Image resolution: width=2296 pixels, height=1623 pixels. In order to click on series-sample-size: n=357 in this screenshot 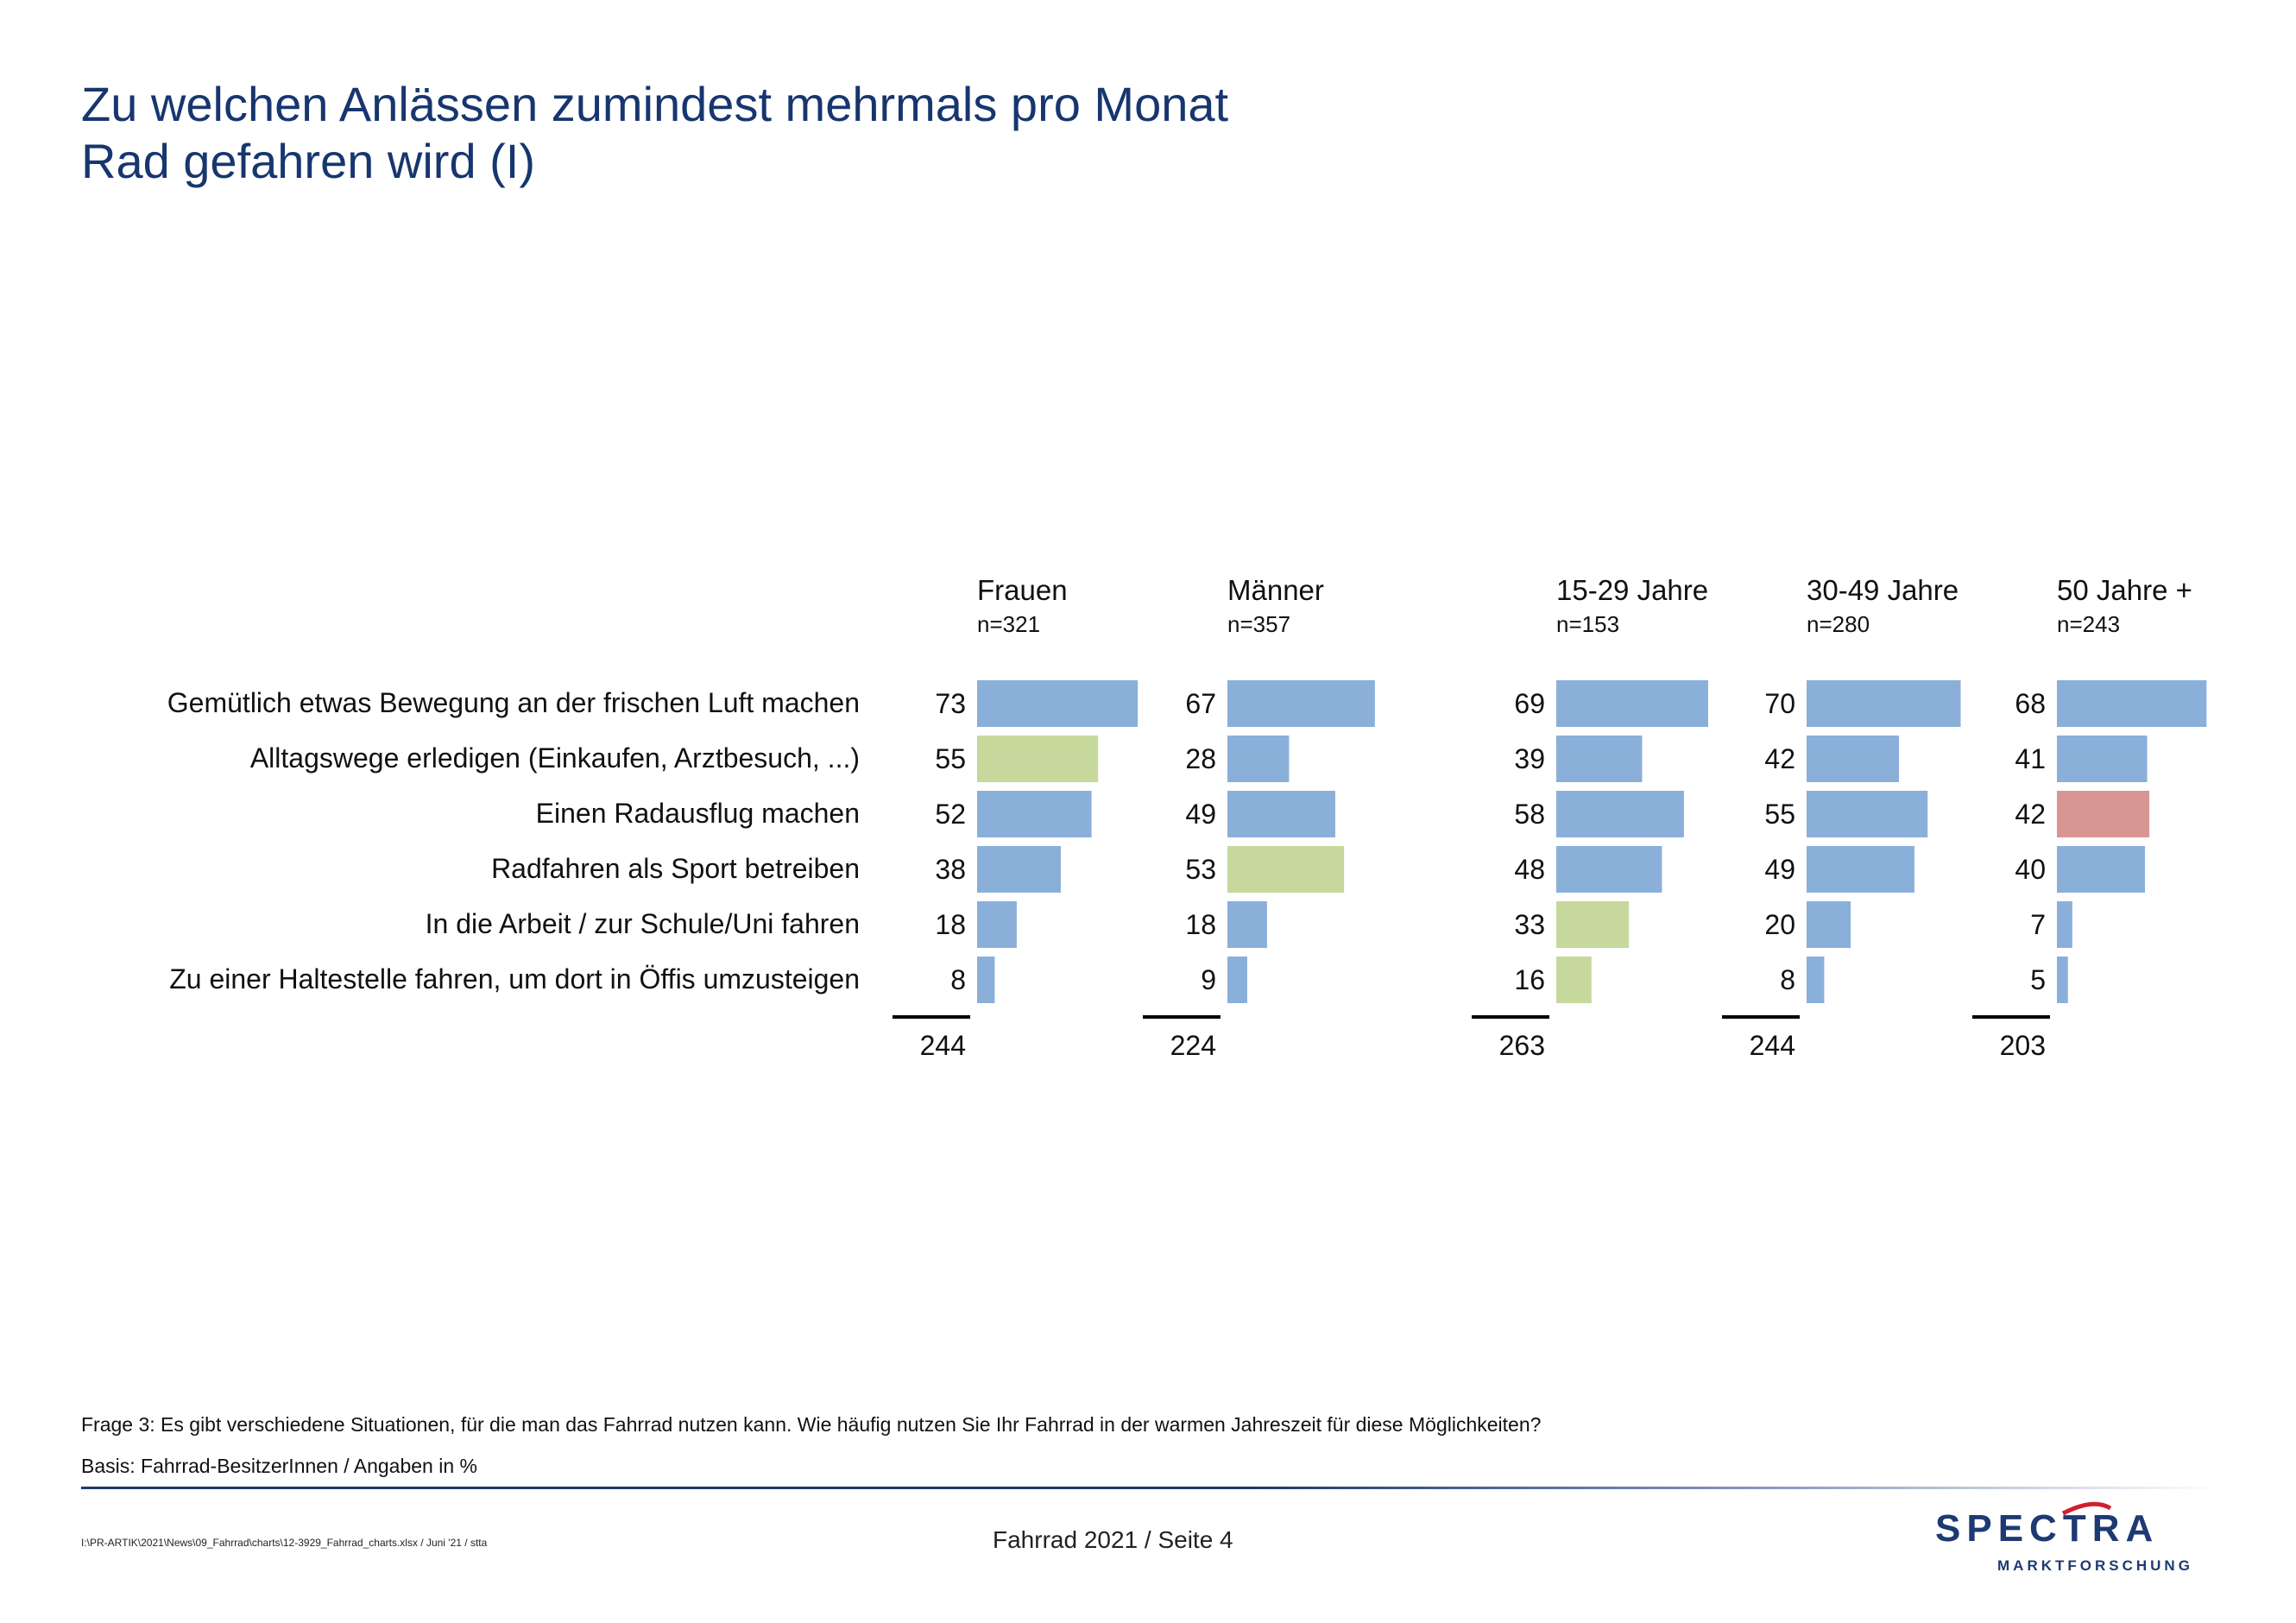, I will do `click(1258, 624)`.